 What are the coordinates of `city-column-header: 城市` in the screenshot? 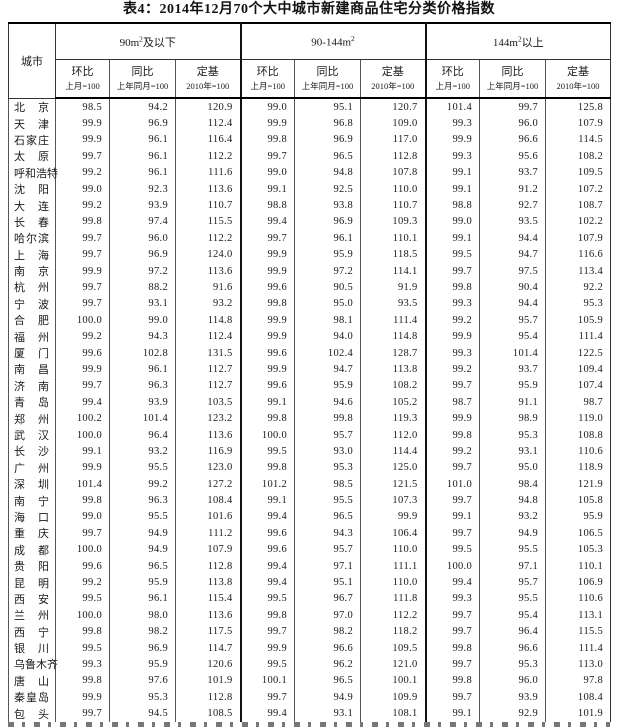 It's located at (32, 61).